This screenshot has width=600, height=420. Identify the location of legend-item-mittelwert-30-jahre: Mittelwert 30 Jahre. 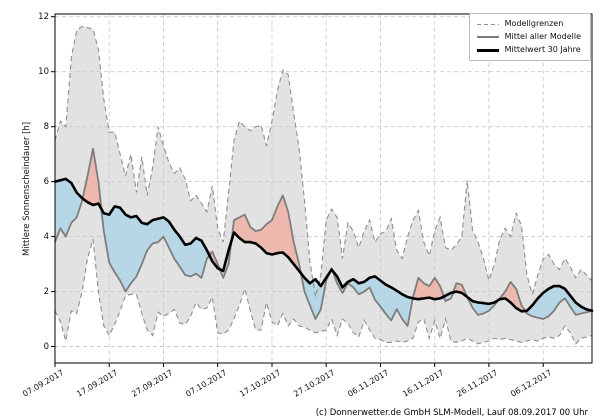
(528, 50).